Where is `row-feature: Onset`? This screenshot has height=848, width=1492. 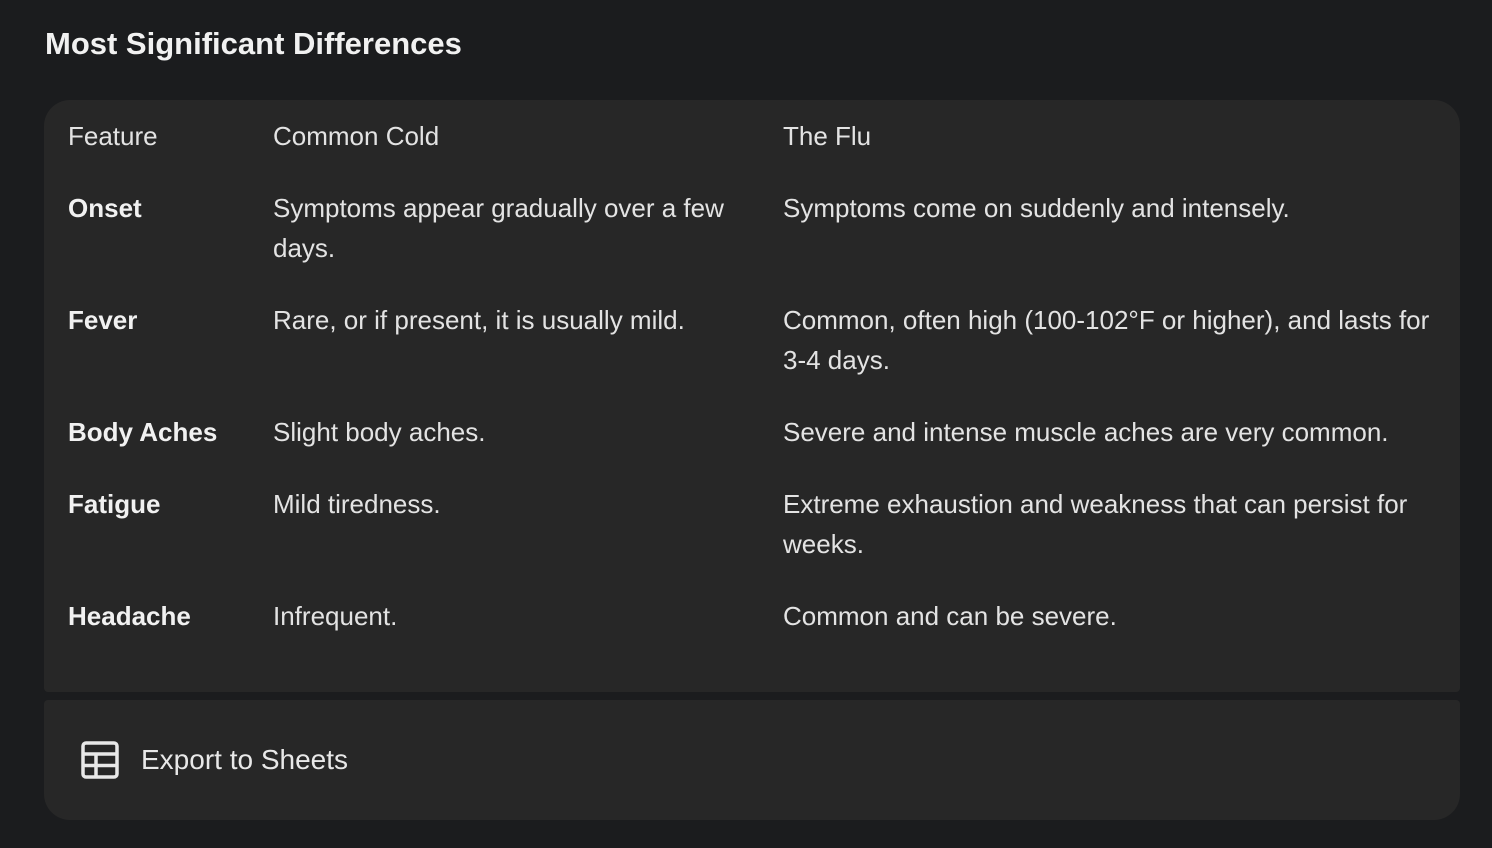
row-feature: Onset is located at coordinates (105, 208).